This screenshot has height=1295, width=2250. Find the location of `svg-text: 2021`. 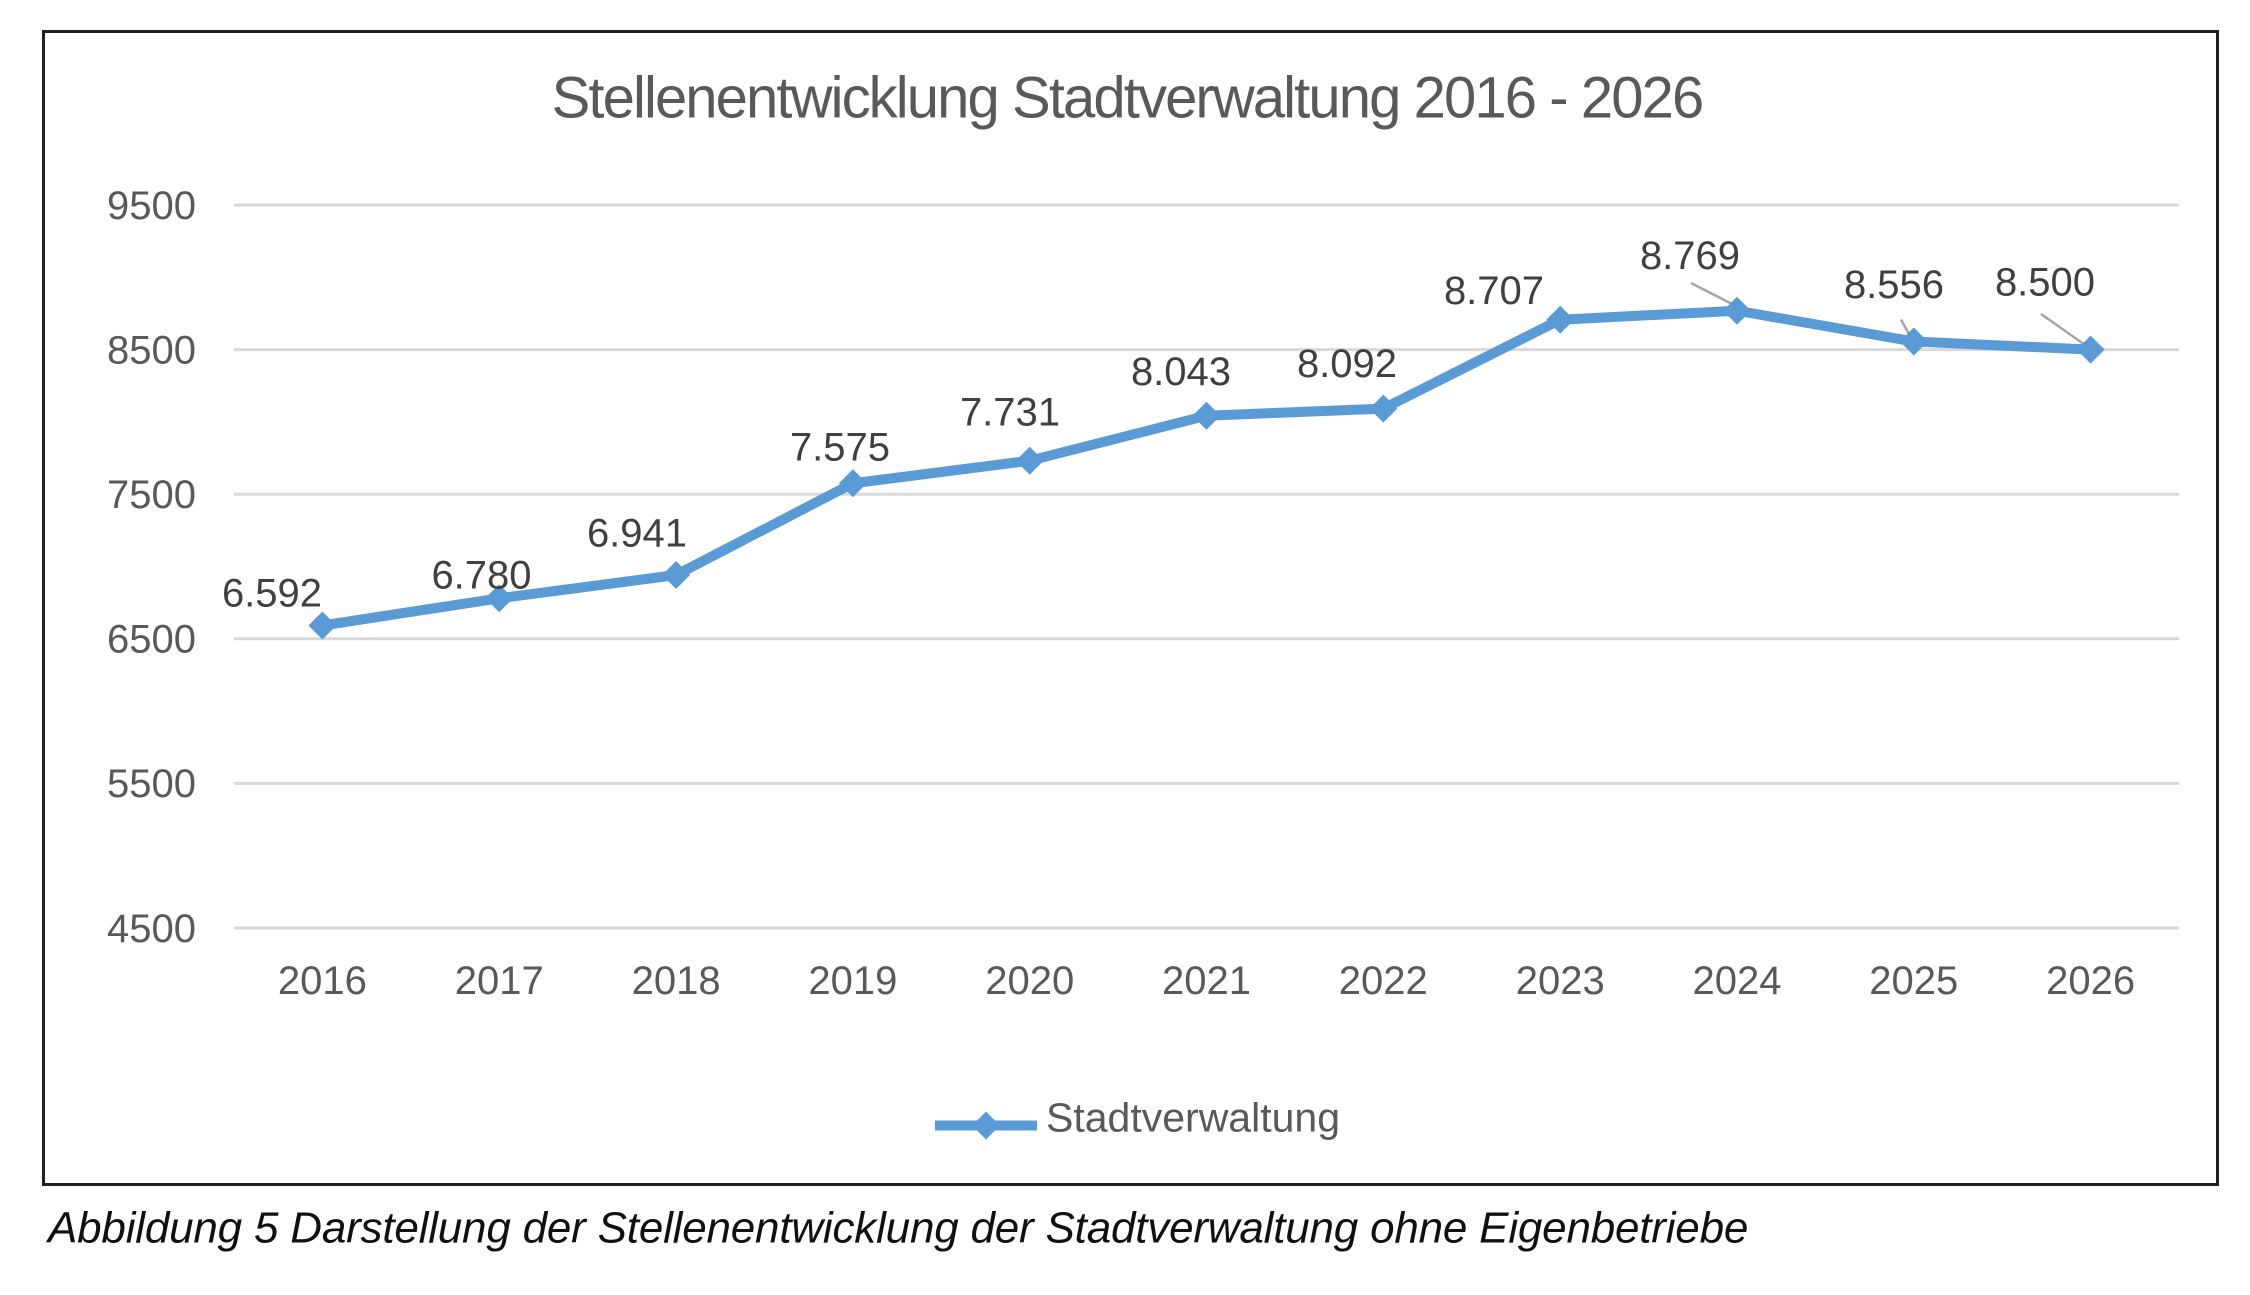

svg-text: 2021 is located at coordinates (1206, 981).